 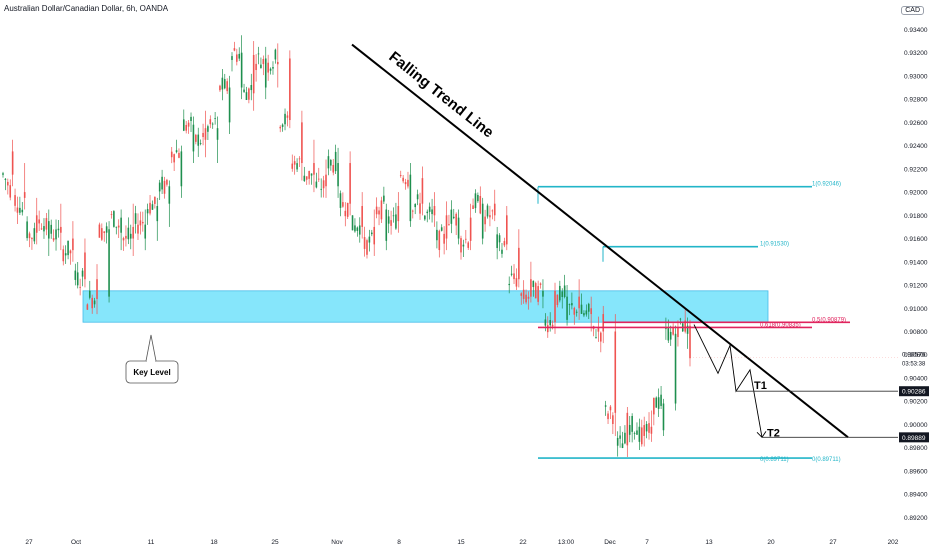 What do you see at coordinates (728, 381) in the screenshot?
I see `projection-path` at bounding box center [728, 381].